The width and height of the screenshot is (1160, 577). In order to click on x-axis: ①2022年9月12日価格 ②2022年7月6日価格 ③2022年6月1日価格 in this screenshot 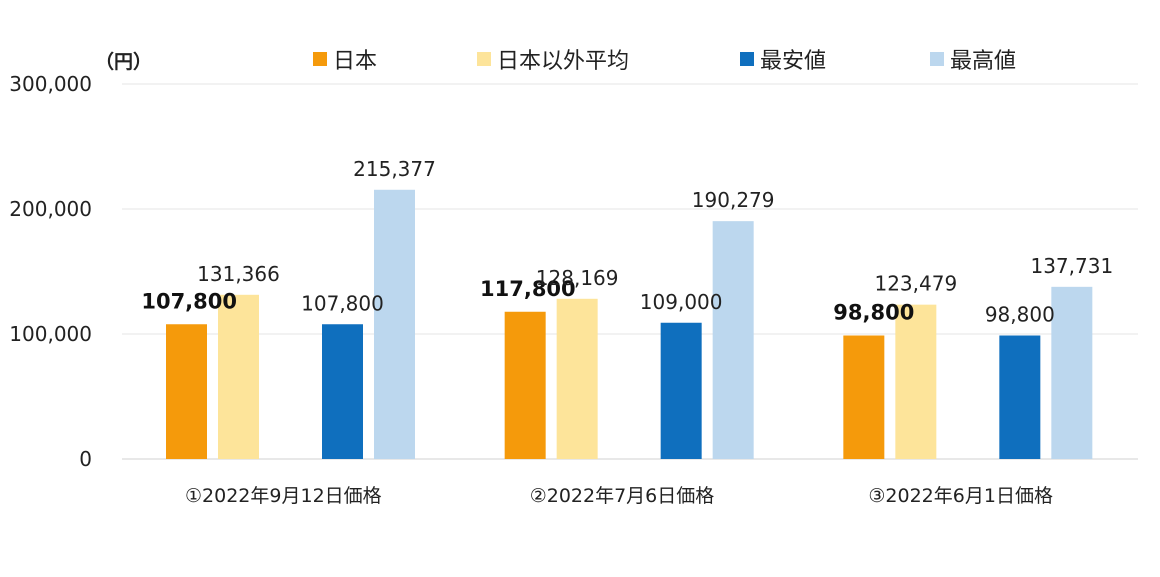, I will do `click(619, 496)`.